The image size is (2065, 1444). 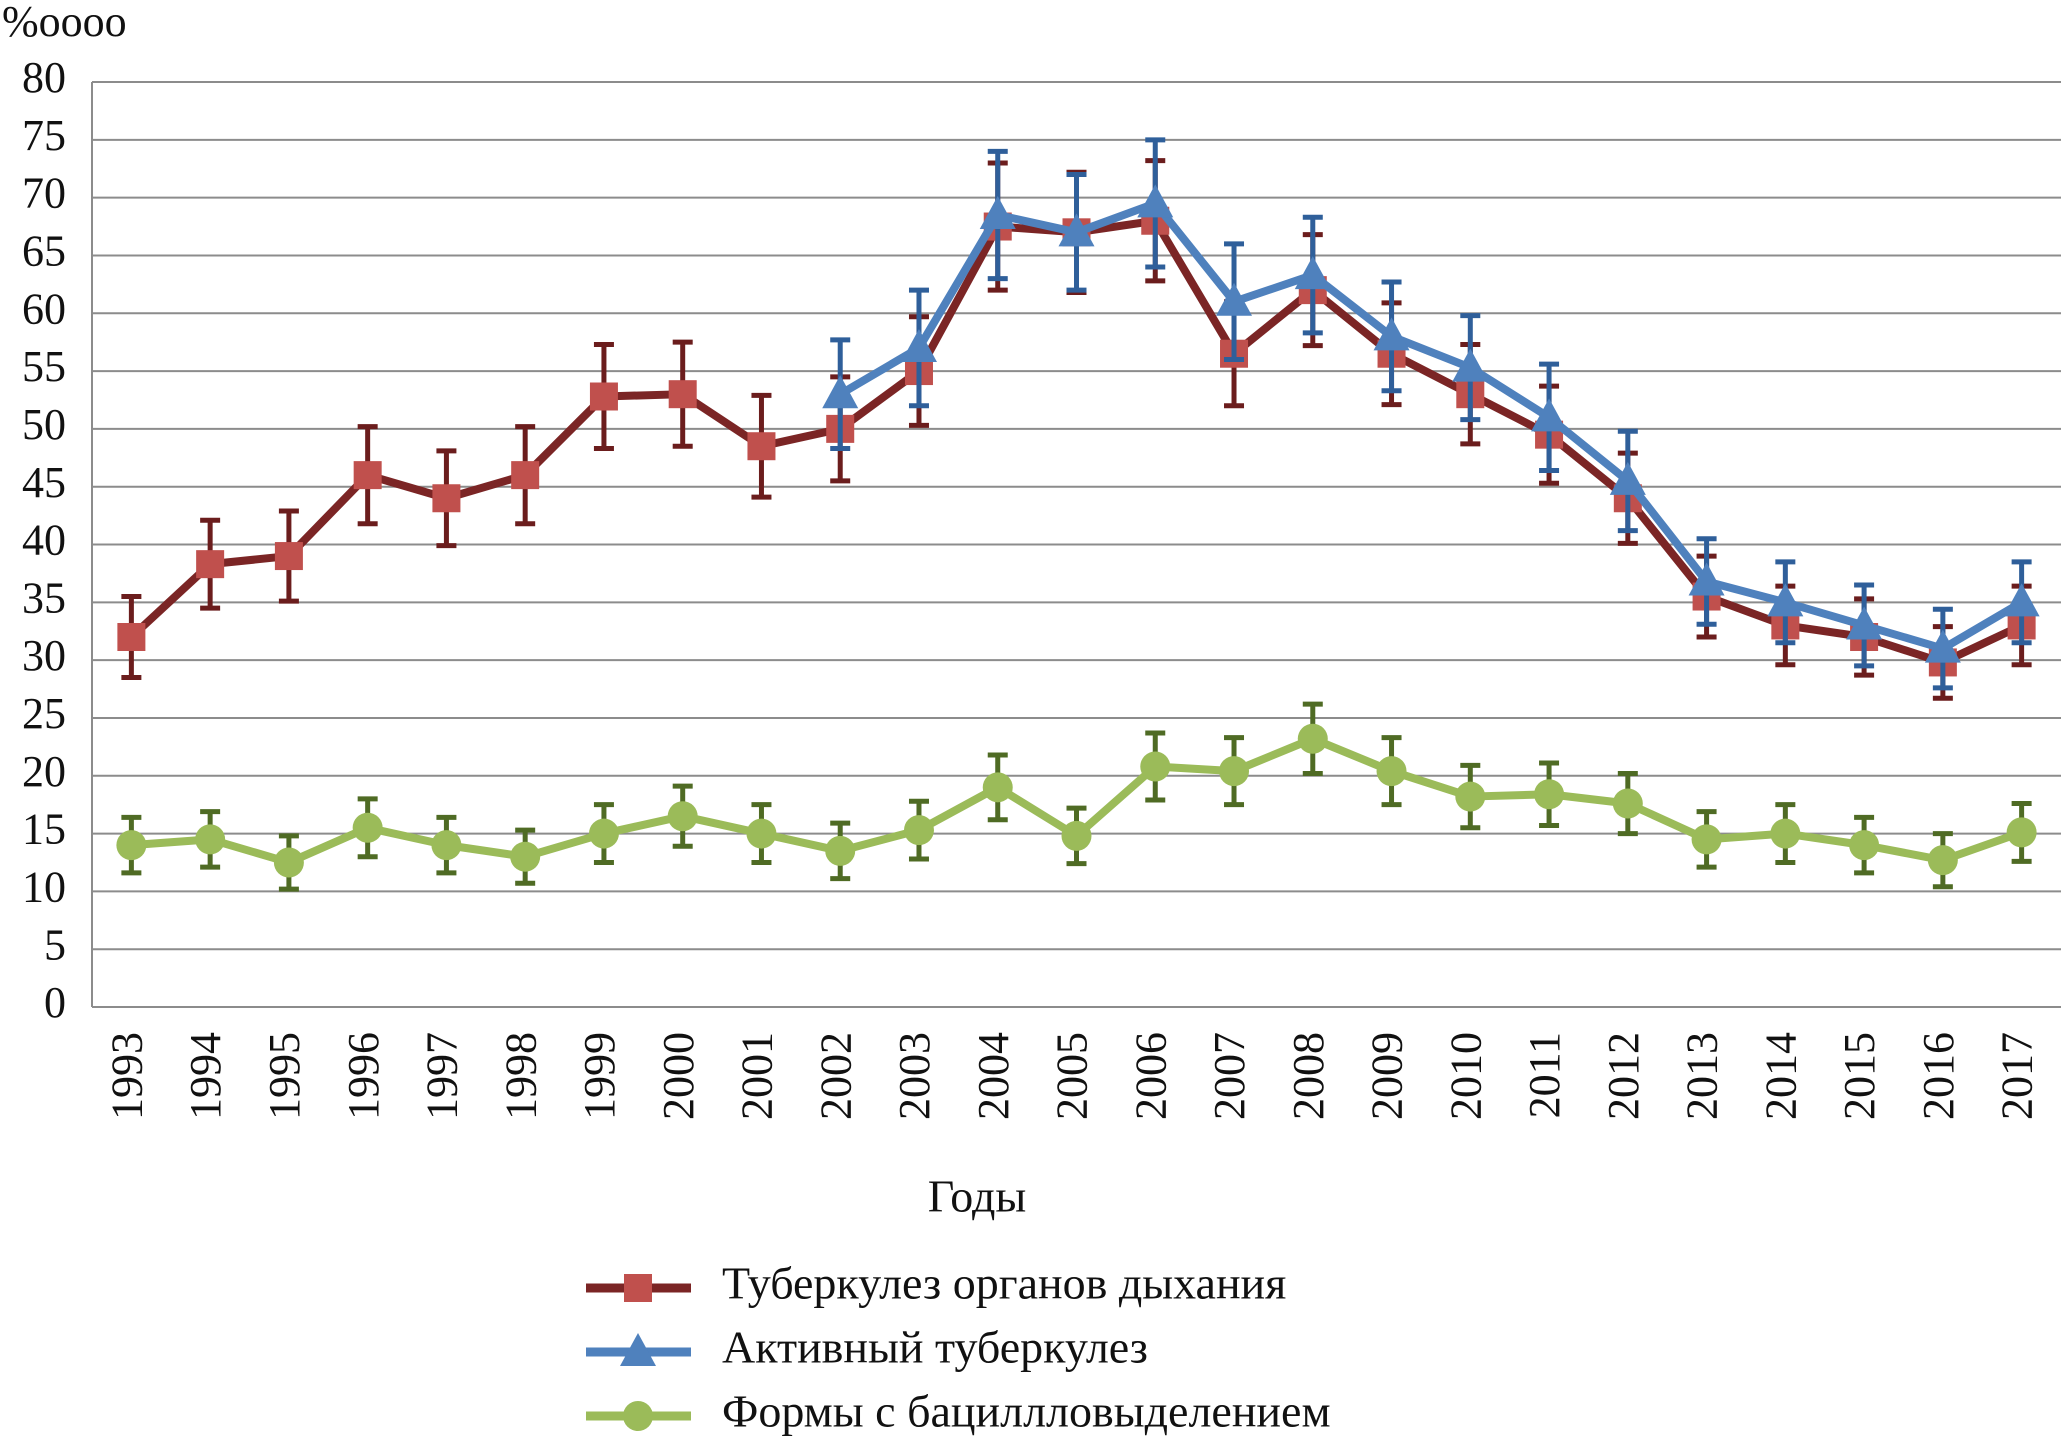 What do you see at coordinates (64, 23) in the screenshot?
I see `y-unit-label: %oooo` at bounding box center [64, 23].